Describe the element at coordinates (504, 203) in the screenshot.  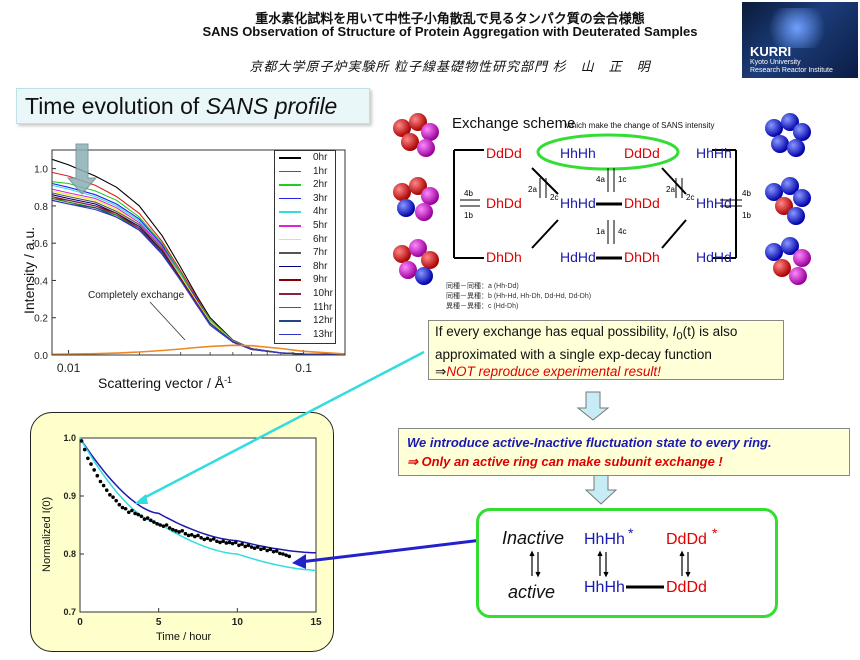
I see `node-dhdd: DhDd` at that location.